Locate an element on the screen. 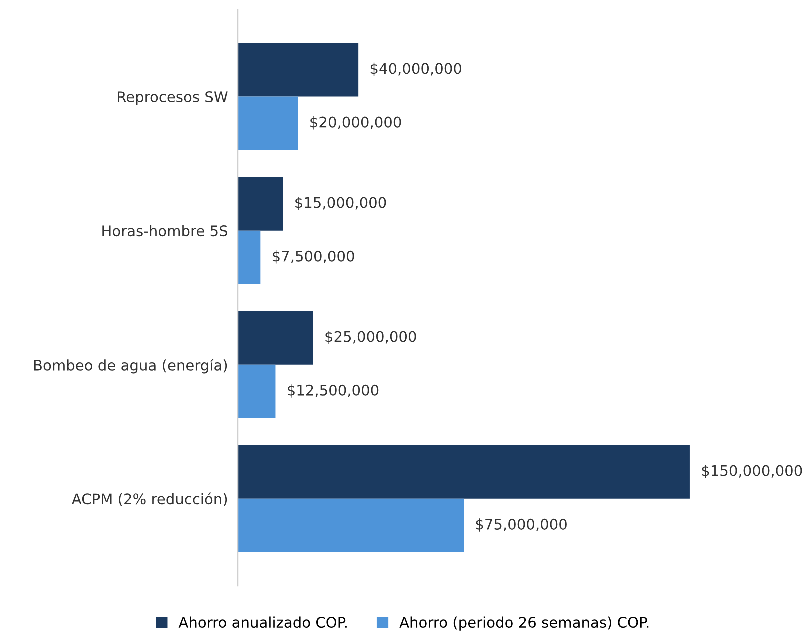 This screenshot has width=807, height=644. data-label: $75,000,000 is located at coordinates (521, 525).